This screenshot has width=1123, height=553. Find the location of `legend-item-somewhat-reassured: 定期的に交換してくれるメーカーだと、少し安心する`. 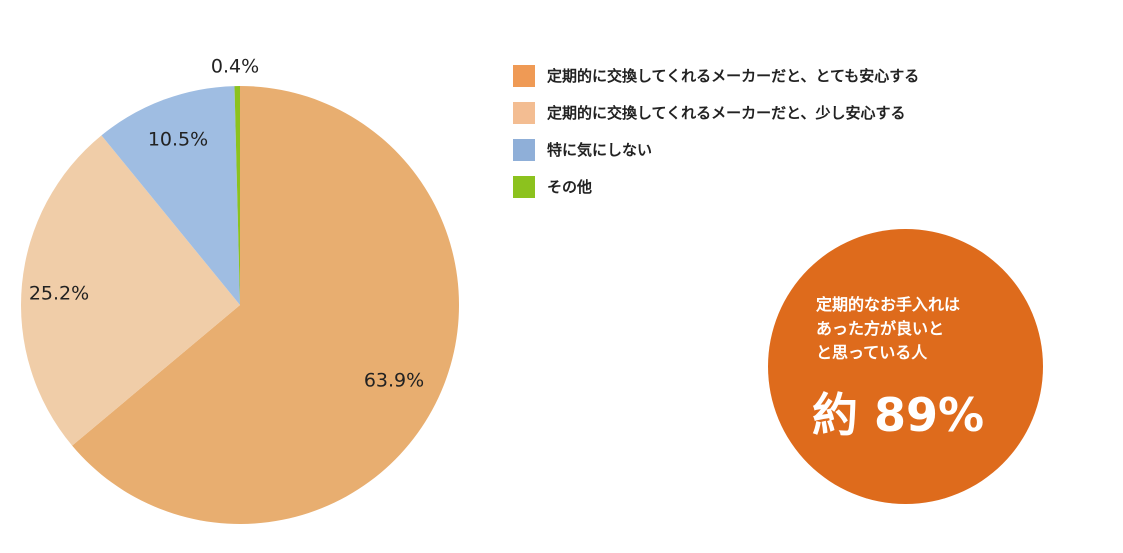

legend-item-somewhat-reassured: 定期的に交換してくれるメーカーだと、少し安心する is located at coordinates (716, 112).